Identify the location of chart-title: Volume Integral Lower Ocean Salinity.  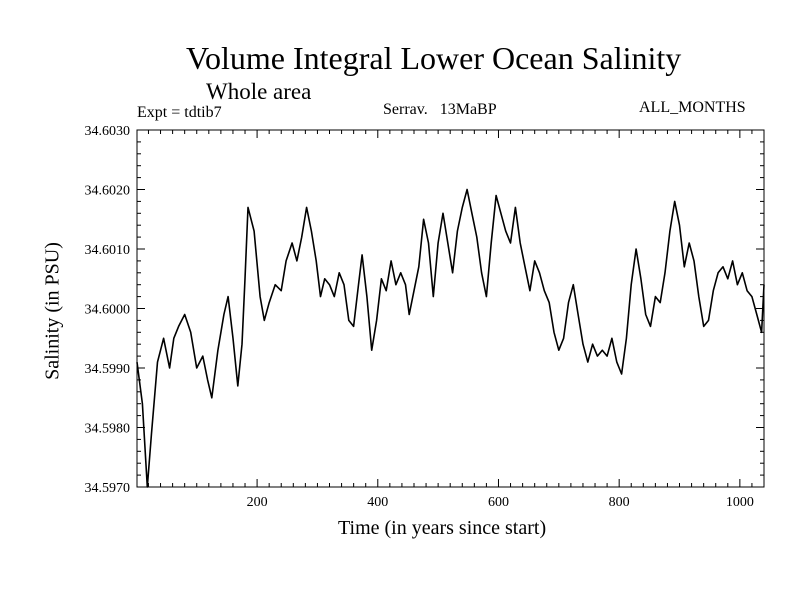
(434, 58).